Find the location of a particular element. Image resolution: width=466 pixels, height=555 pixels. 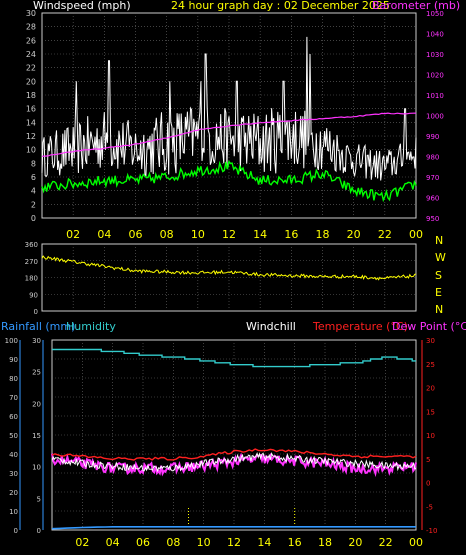

compass-label: E is located at coordinates (438, 292).